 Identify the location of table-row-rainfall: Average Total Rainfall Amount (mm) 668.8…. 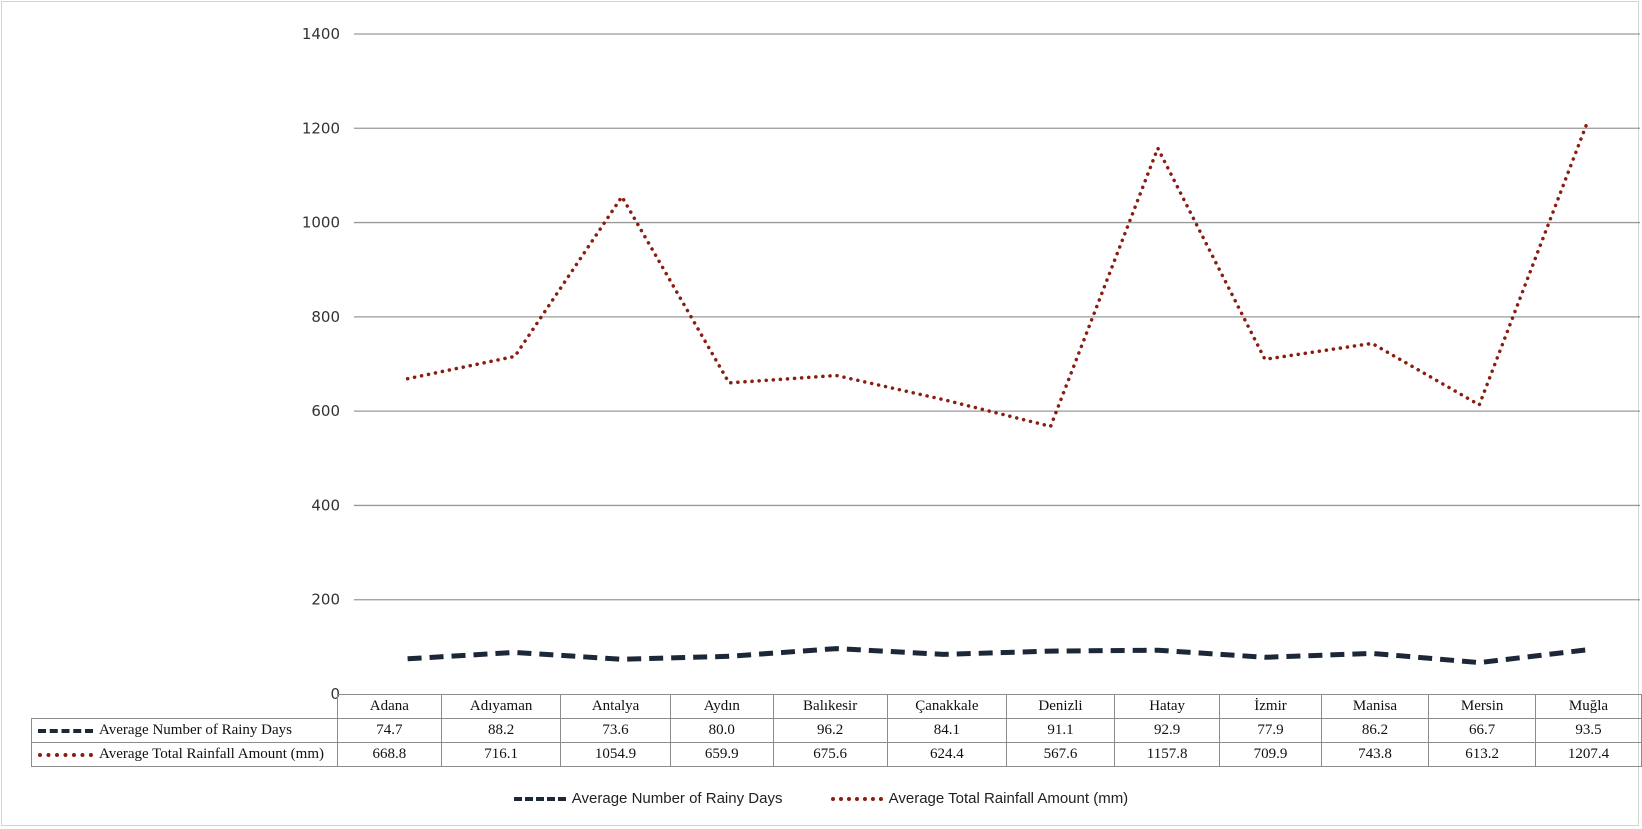
(836, 754).